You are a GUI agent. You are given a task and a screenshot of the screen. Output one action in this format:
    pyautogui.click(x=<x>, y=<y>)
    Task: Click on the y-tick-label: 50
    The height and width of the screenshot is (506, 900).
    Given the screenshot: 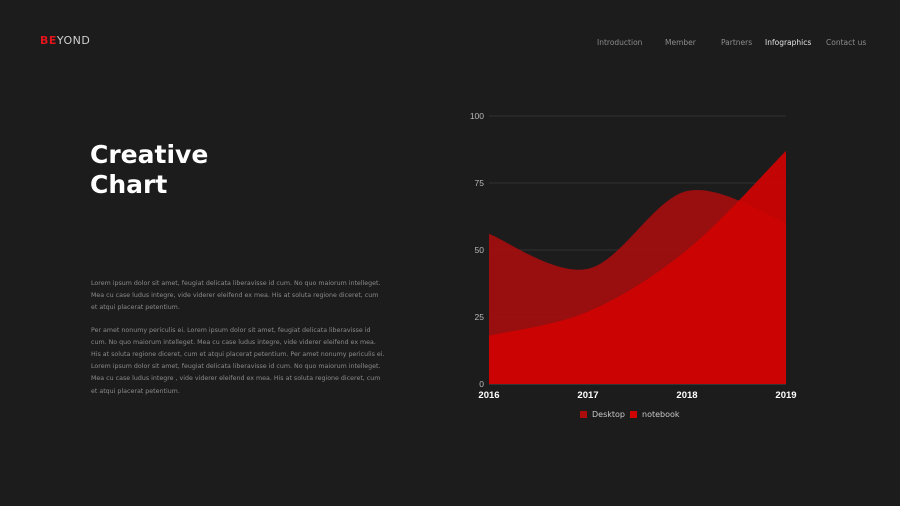 What is the action you would take?
    pyautogui.click(x=480, y=250)
    